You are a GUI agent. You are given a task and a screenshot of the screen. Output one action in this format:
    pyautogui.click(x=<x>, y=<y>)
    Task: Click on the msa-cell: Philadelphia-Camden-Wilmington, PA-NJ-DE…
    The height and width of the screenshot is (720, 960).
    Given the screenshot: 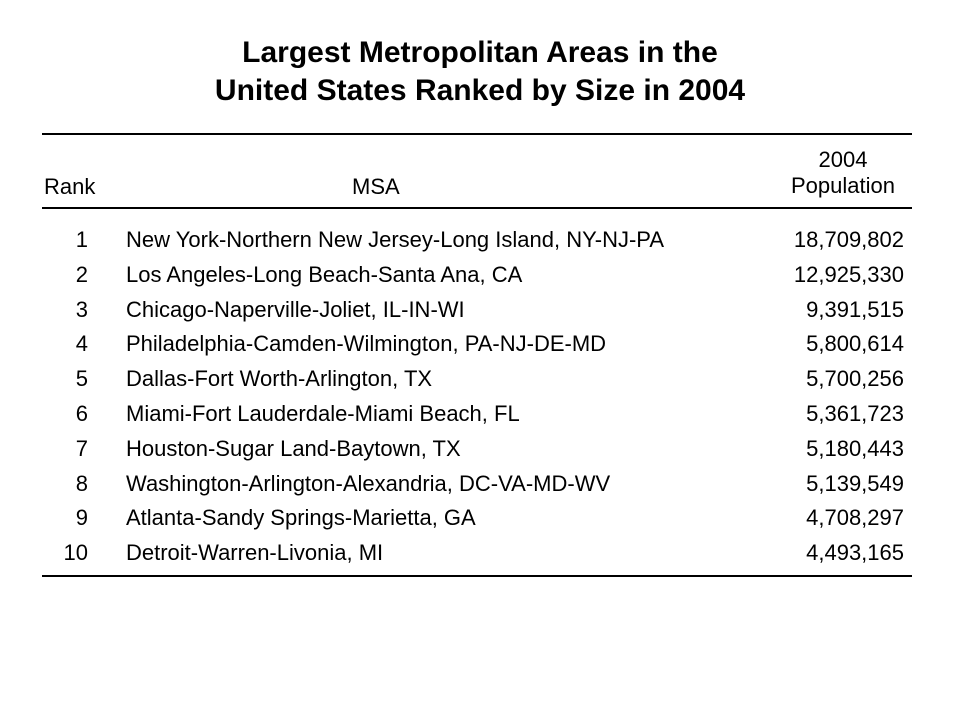 What is the action you would take?
    pyautogui.click(x=366, y=344)
    